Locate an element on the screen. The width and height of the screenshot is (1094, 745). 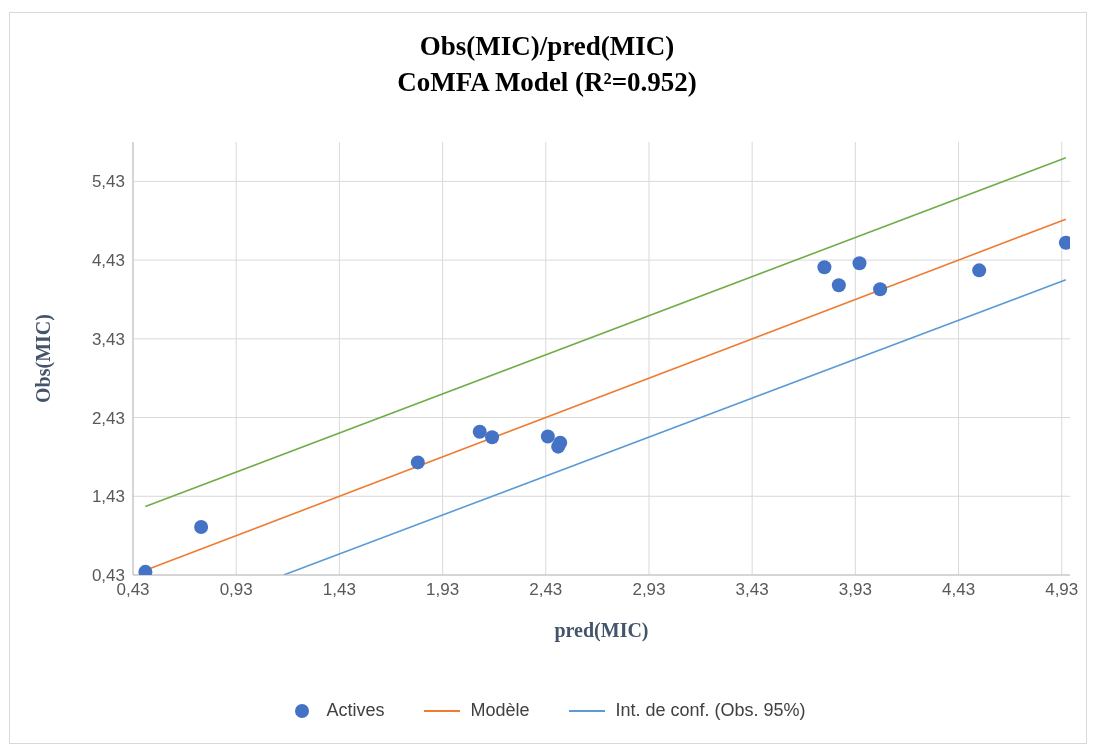
legend-label: Modèle is located at coordinates (500, 710).